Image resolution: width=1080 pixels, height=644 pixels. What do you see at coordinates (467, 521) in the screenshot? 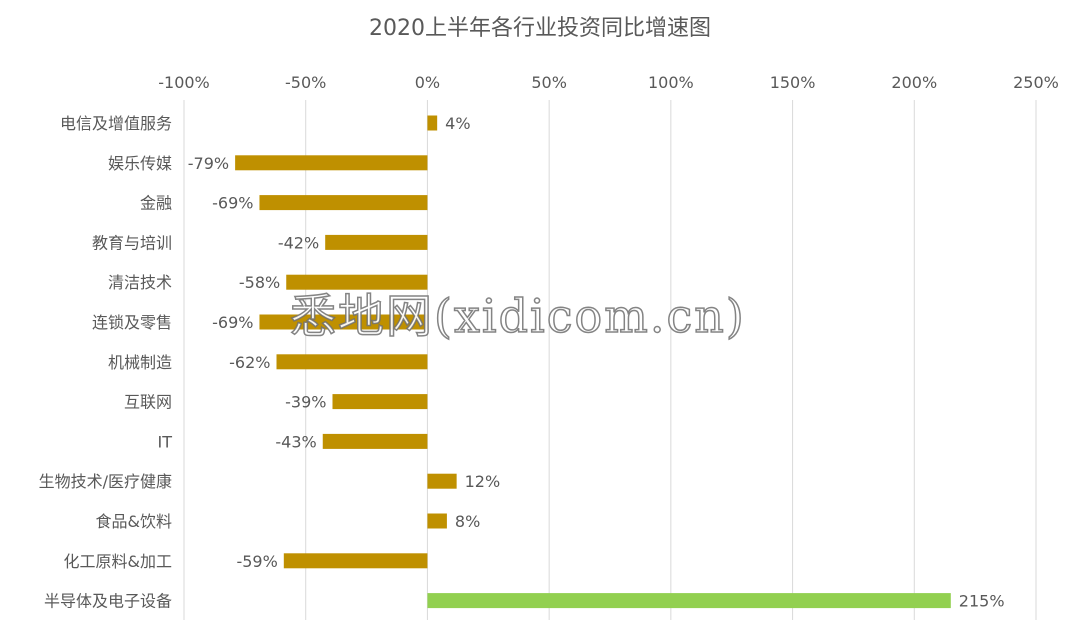
I see `data-label: 8%` at bounding box center [467, 521].